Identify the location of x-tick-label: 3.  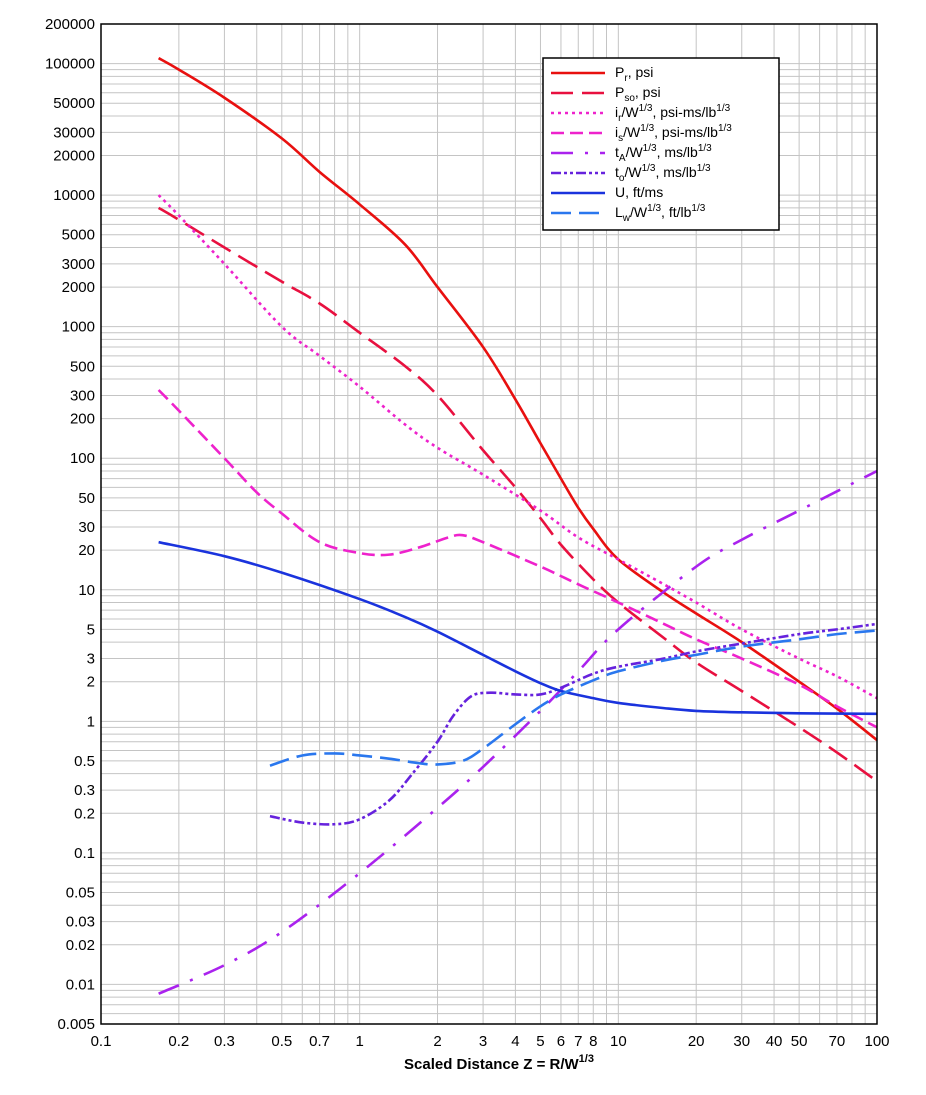
(483, 1041).